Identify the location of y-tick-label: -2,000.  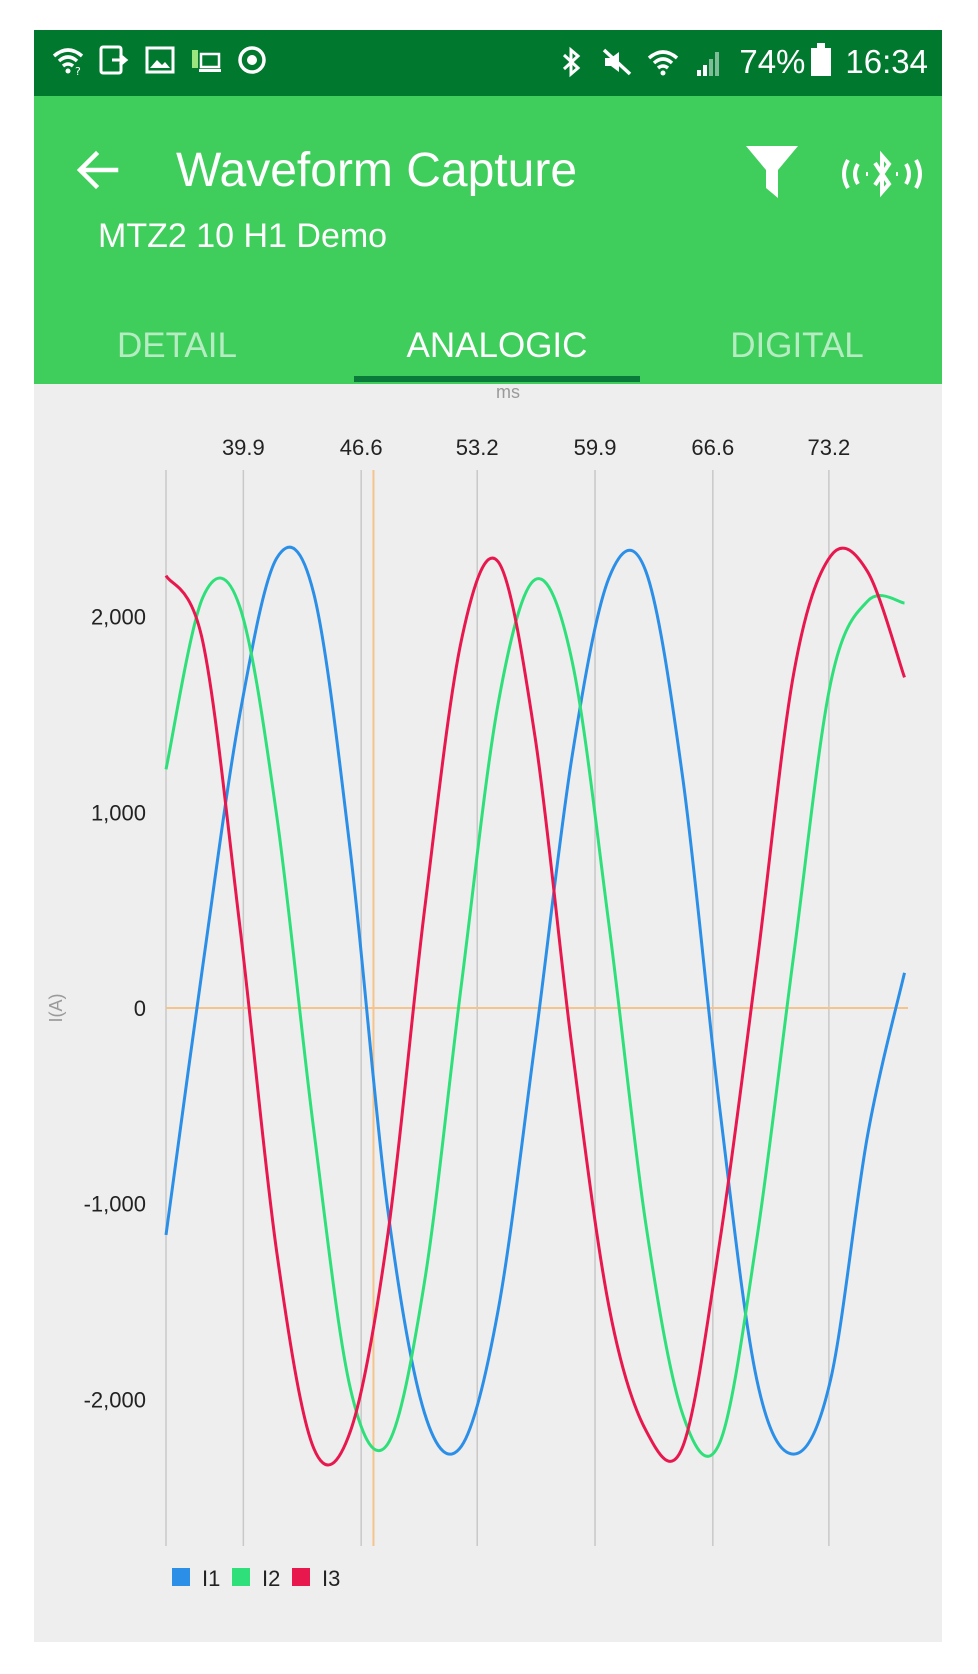
(115, 1399).